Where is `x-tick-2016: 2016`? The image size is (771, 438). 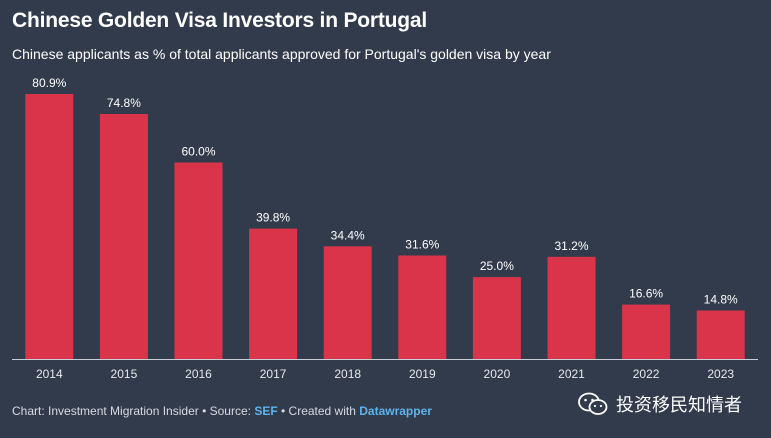 x-tick-2016: 2016 is located at coordinates (198, 374).